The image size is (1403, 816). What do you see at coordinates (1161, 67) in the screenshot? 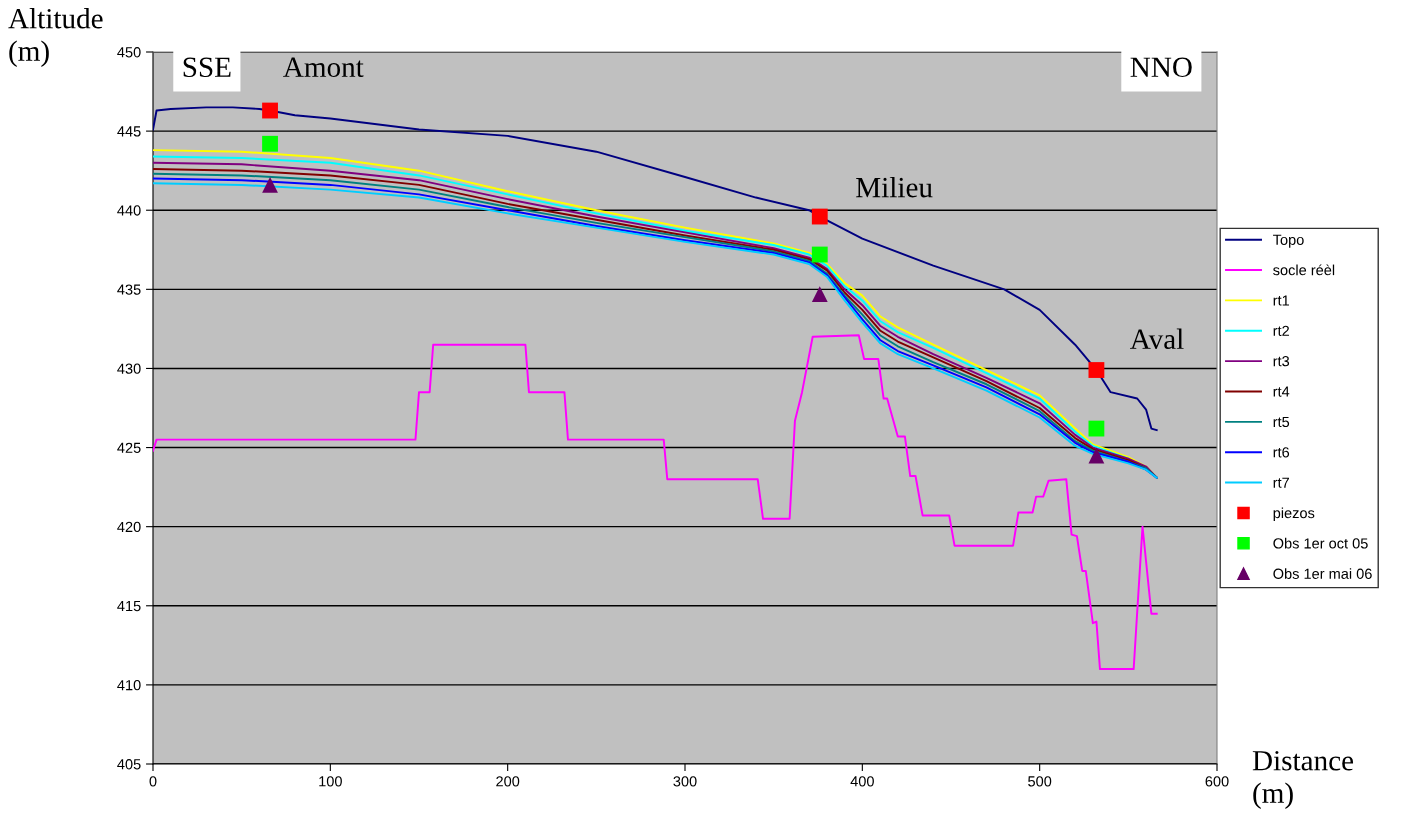
I see `annotation: NNO` at bounding box center [1161, 67].